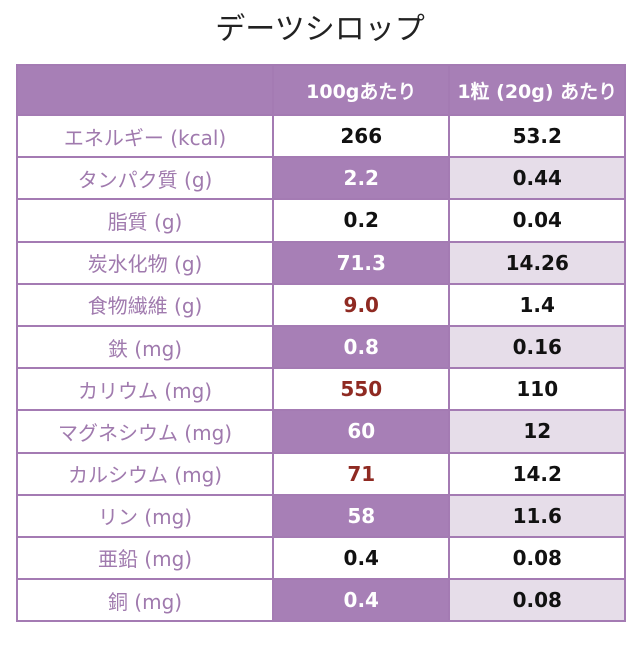  Describe the element at coordinates (145, 136) in the screenshot. I see `nutrient-label: エネルギー (kcal)` at that location.